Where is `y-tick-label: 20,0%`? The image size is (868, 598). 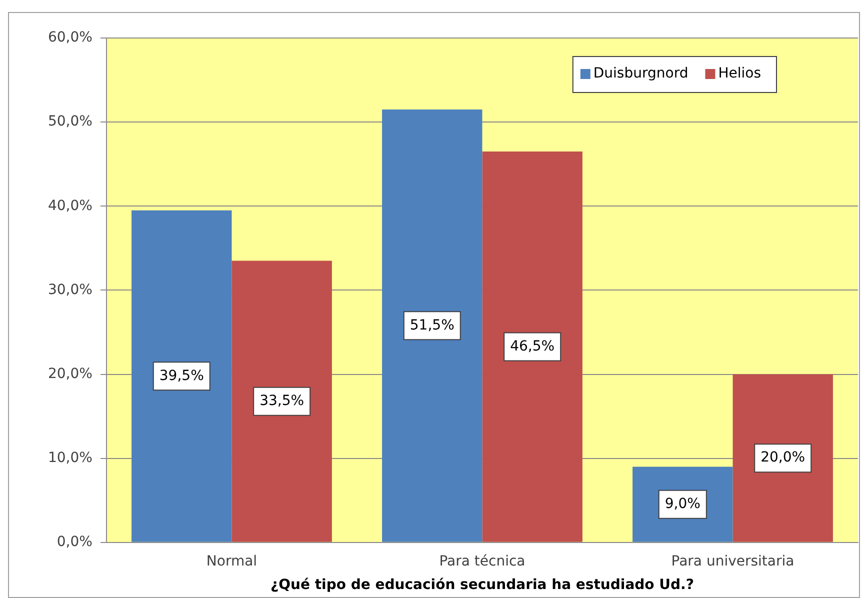
y-tick-label: 20,0% is located at coordinates (70, 374).